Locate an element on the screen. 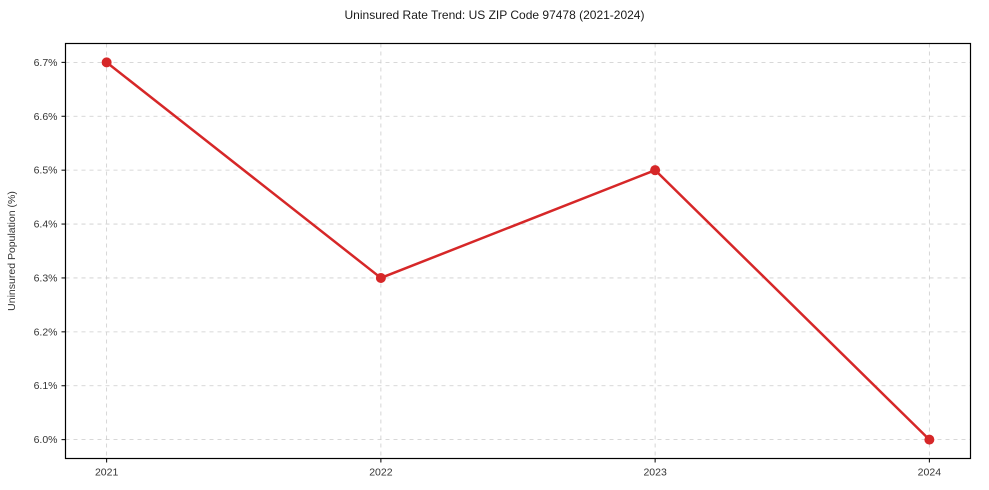 The image size is (989, 490). data-point-2023 is located at coordinates (655, 170).